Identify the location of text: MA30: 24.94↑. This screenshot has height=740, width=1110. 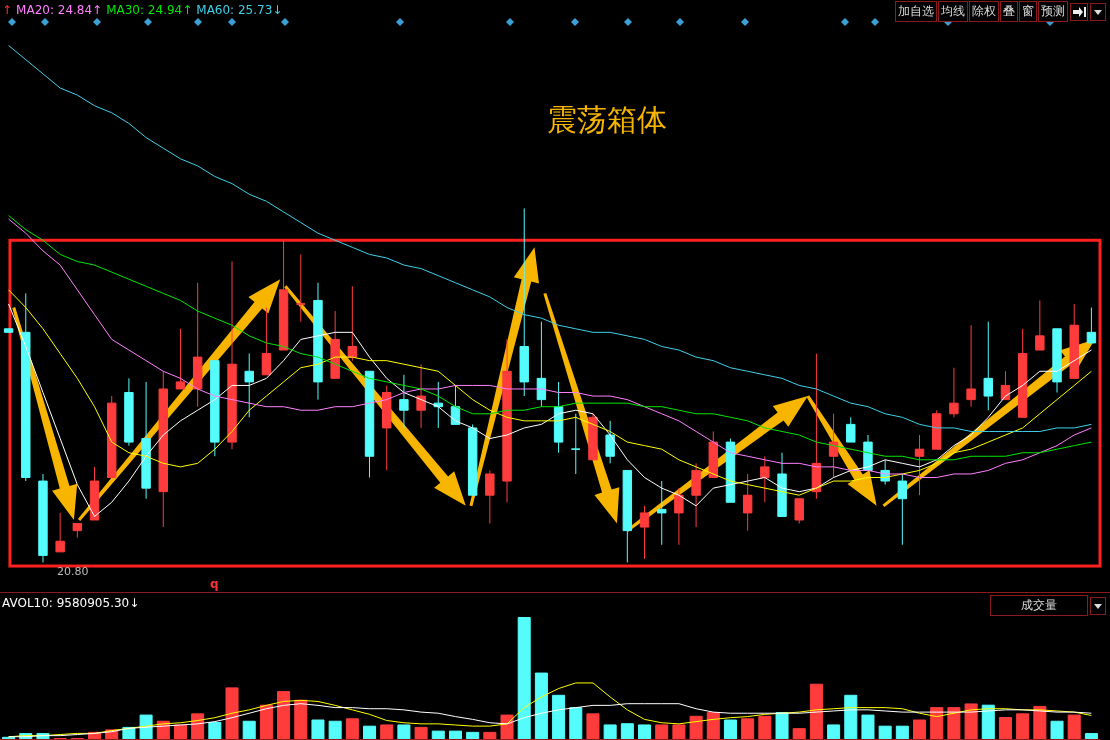
(149, 10).